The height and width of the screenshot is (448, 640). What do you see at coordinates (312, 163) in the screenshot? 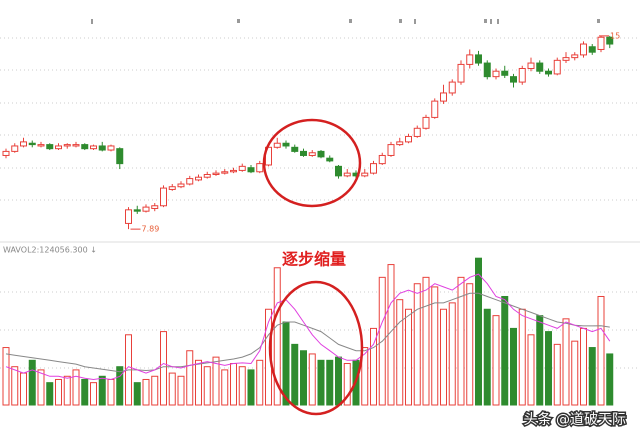
I see `highlight-ellipse` at bounding box center [312, 163].